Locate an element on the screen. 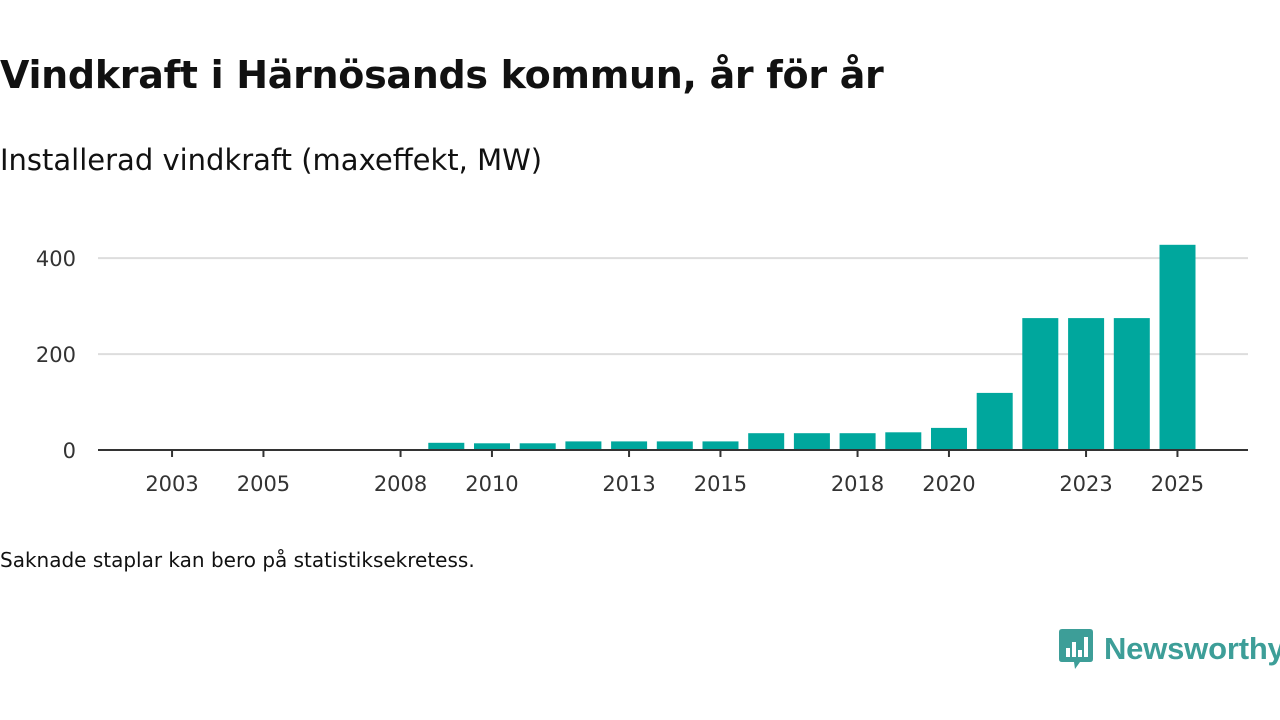 The height and width of the screenshot is (720, 1280). bar-2012 is located at coordinates (583, 445).